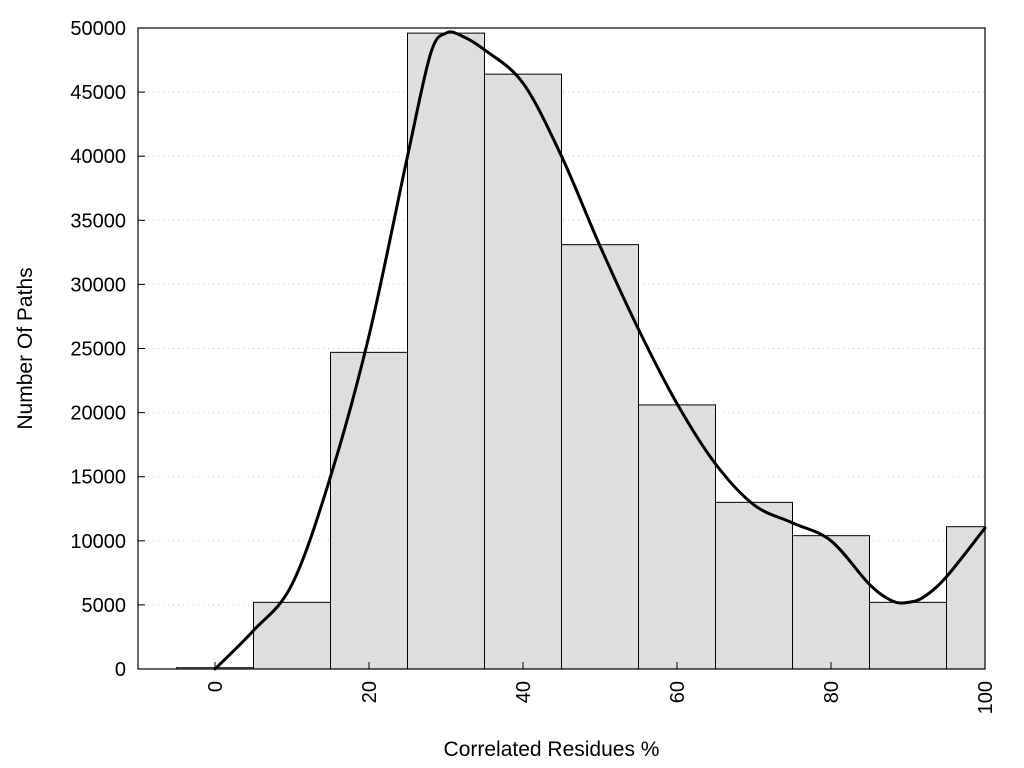 This screenshot has width=1024, height=768. Describe the element at coordinates (120, 670) in the screenshot. I see `y-tick-label-0: 0` at that location.